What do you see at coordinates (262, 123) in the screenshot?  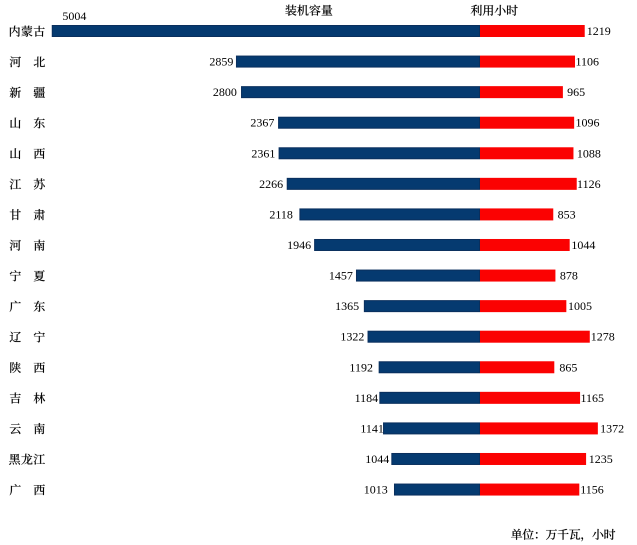 I see `svg-text: 2367` at bounding box center [262, 123].